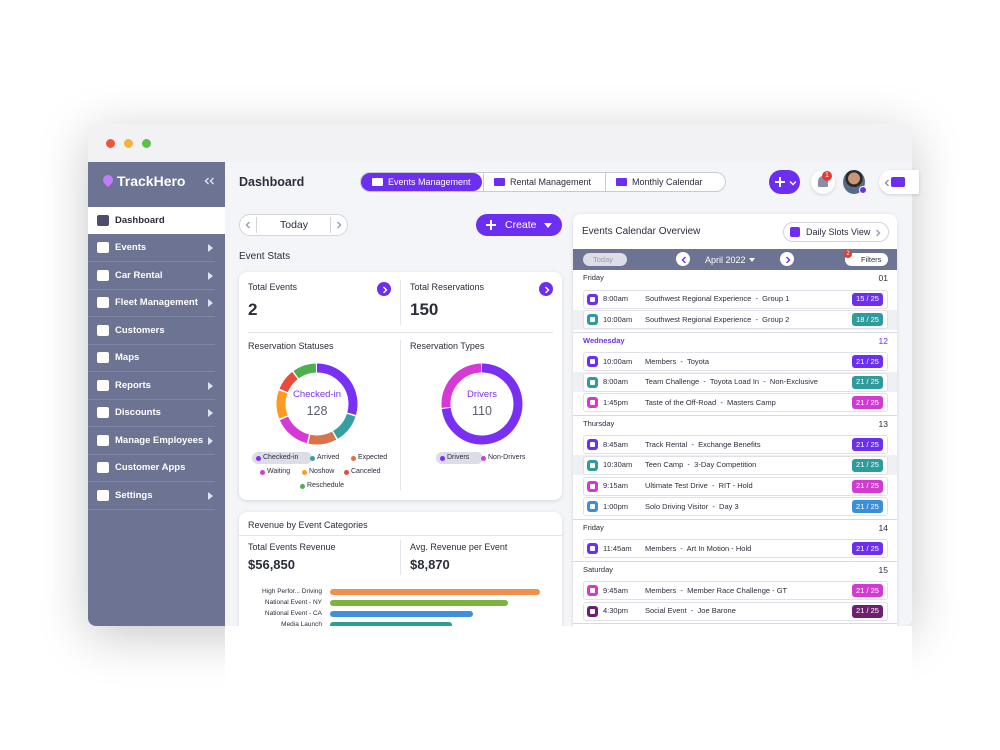 This screenshot has height=750, width=1000. Describe the element at coordinates (500, 143) in the screenshot. I see `title-bar` at that location.